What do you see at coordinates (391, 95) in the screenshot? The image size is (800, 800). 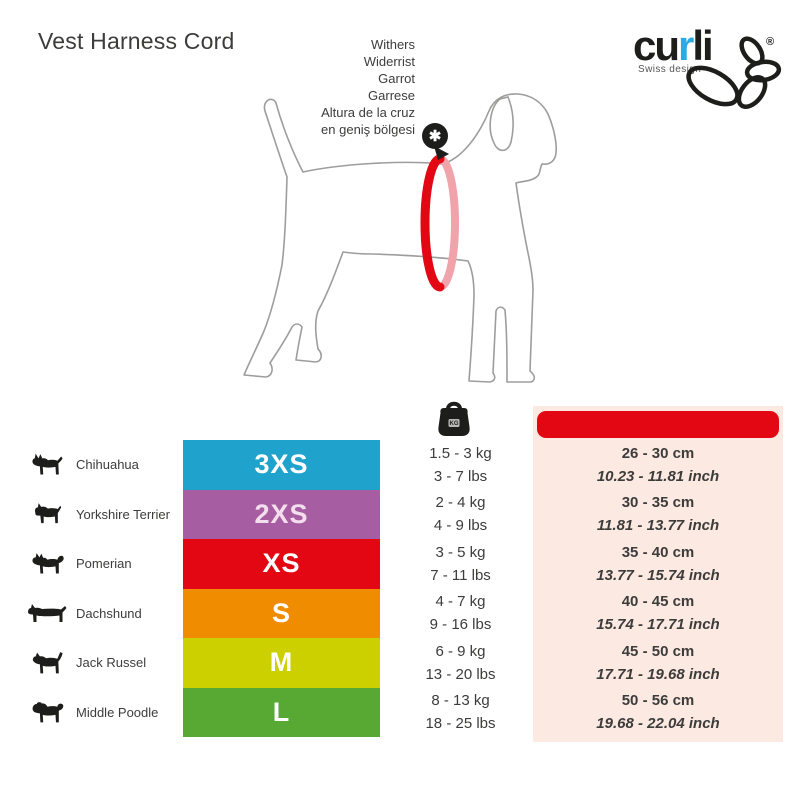 I see `withers-label: Garrese` at bounding box center [391, 95].